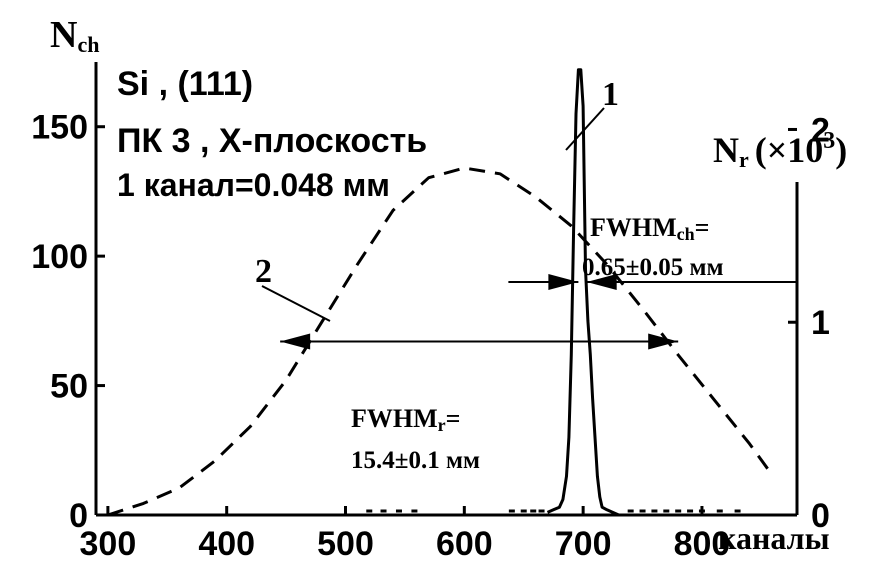 Image resolution: width=889 pixels, height=565 pixels. I want to click on y-left-axis-title-main: N, so click(63, 35).